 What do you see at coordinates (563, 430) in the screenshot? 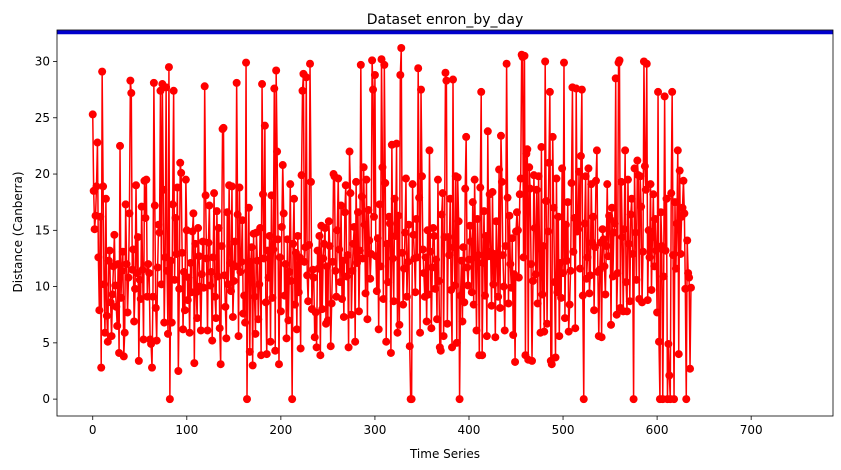
I see `x-tick-label: 500` at bounding box center [563, 430].